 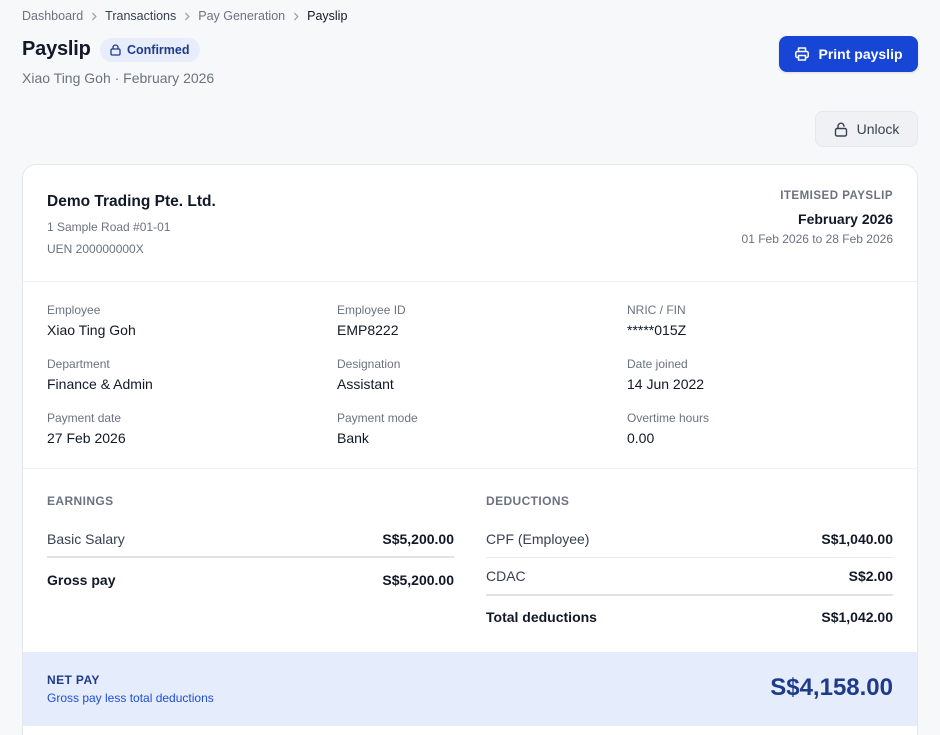 What do you see at coordinates (689, 617) in the screenshot?
I see `total-deductions-row: Total deductions S$1,042.00` at bounding box center [689, 617].